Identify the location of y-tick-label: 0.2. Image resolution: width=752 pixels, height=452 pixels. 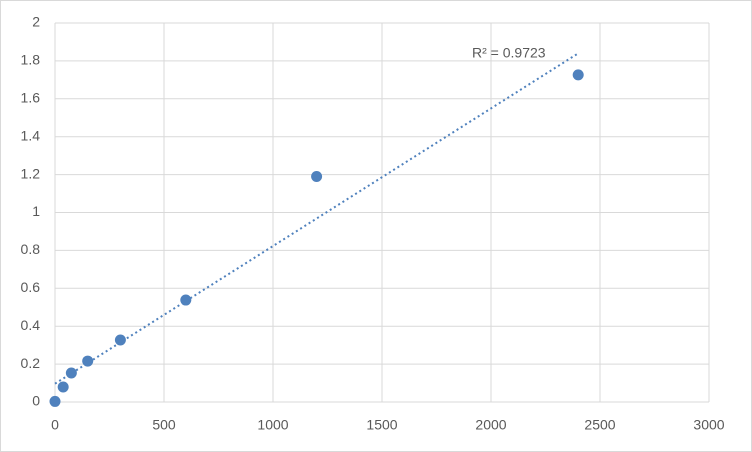
(31, 363).